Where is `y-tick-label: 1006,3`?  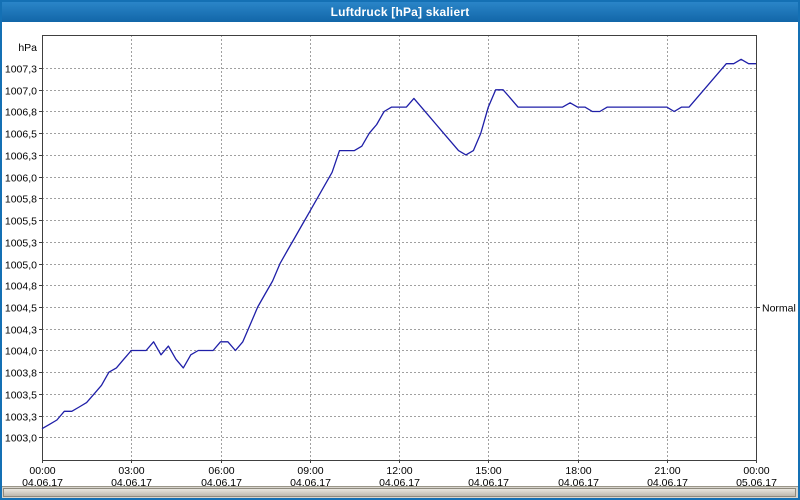 y-tick-label: 1006,3 is located at coordinates (21, 157).